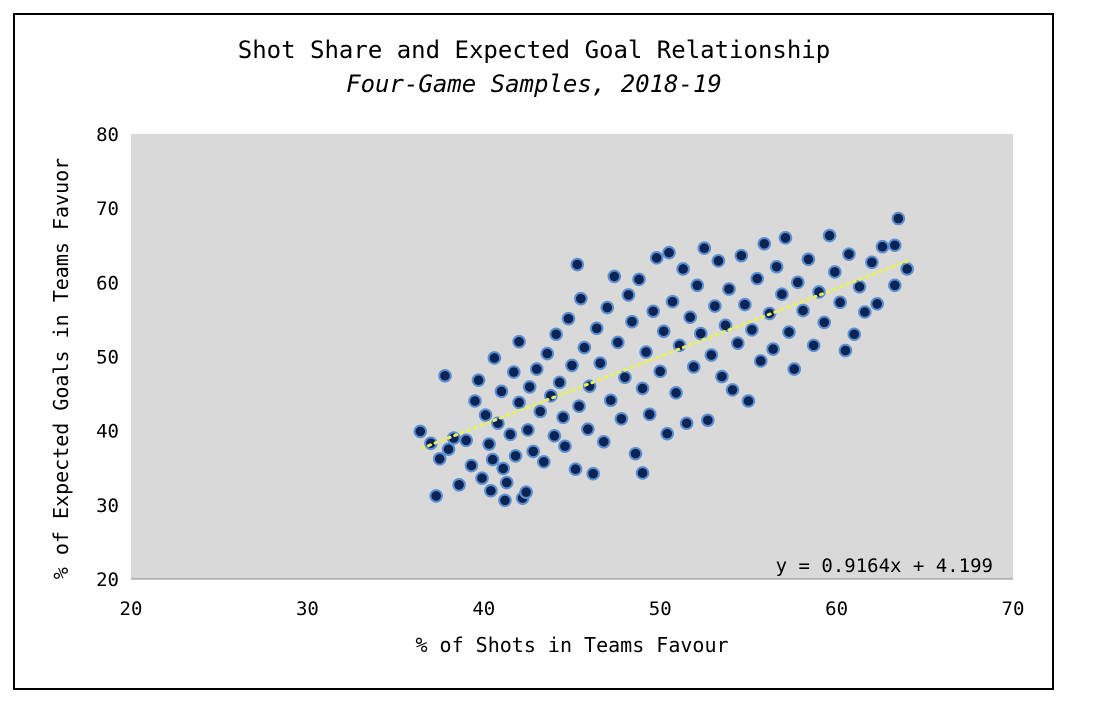  What do you see at coordinates (107, 432) in the screenshot?
I see `y-tick-label: 40` at bounding box center [107, 432].